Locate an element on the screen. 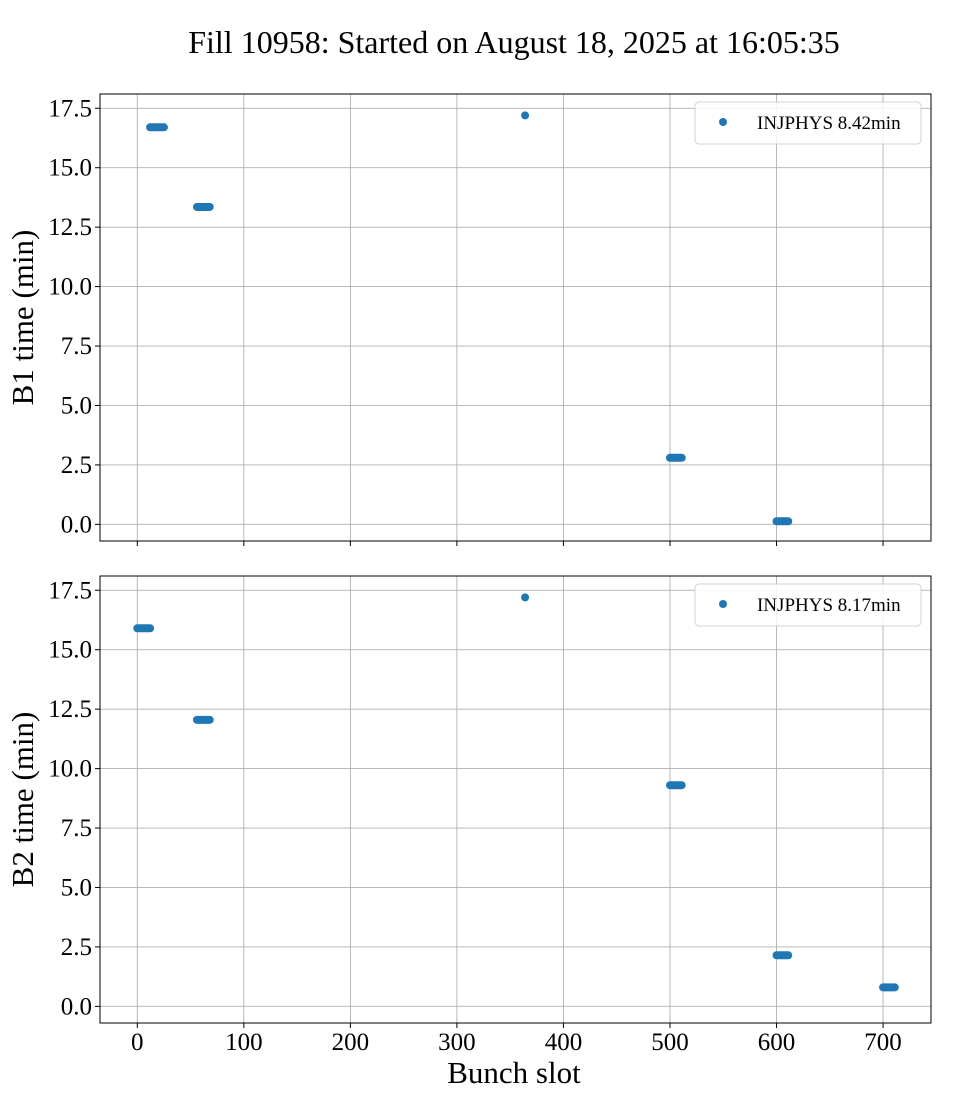 The width and height of the screenshot is (960, 1120). legend-label: INJPHYS 8.42min is located at coordinates (829, 123).